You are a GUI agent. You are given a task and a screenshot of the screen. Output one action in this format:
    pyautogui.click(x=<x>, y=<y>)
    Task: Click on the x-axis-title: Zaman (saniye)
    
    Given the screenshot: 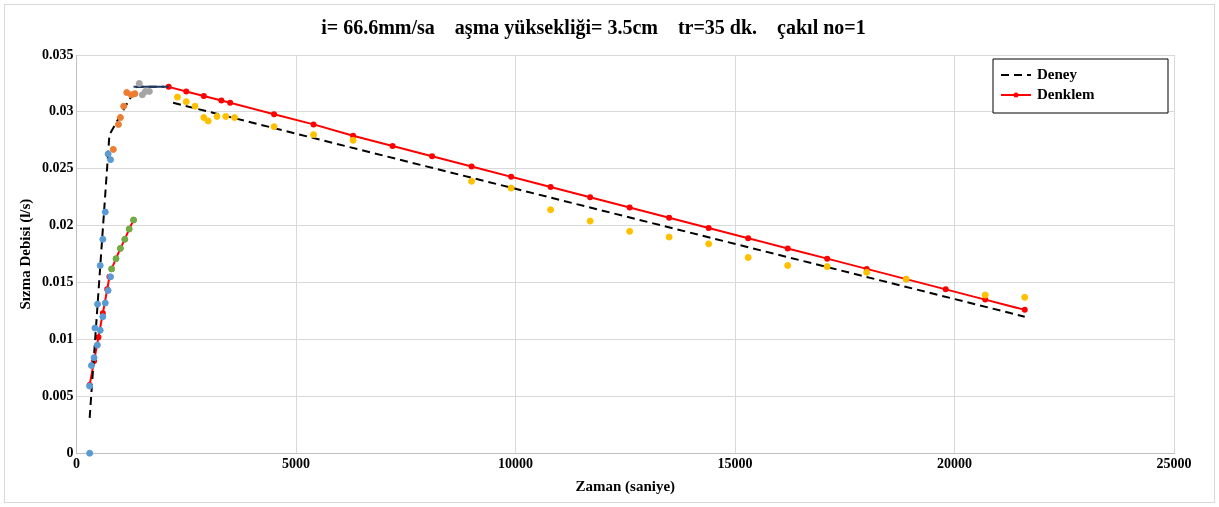 What is the action you would take?
    pyautogui.click(x=625, y=486)
    